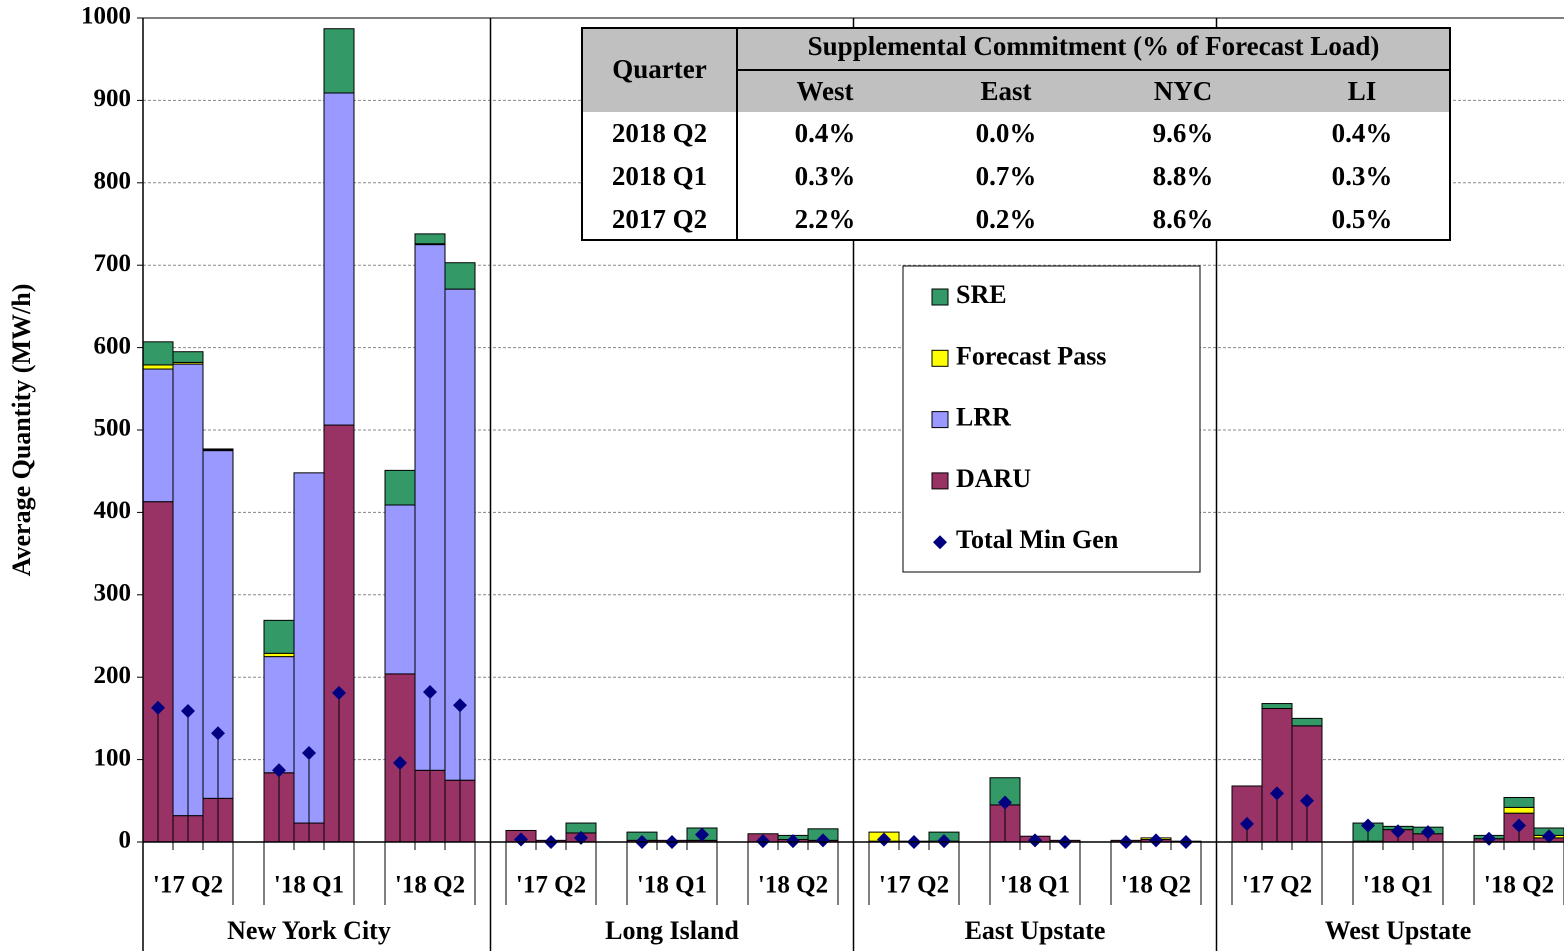  I want to click on y-tick-label: 300, so click(113, 593).